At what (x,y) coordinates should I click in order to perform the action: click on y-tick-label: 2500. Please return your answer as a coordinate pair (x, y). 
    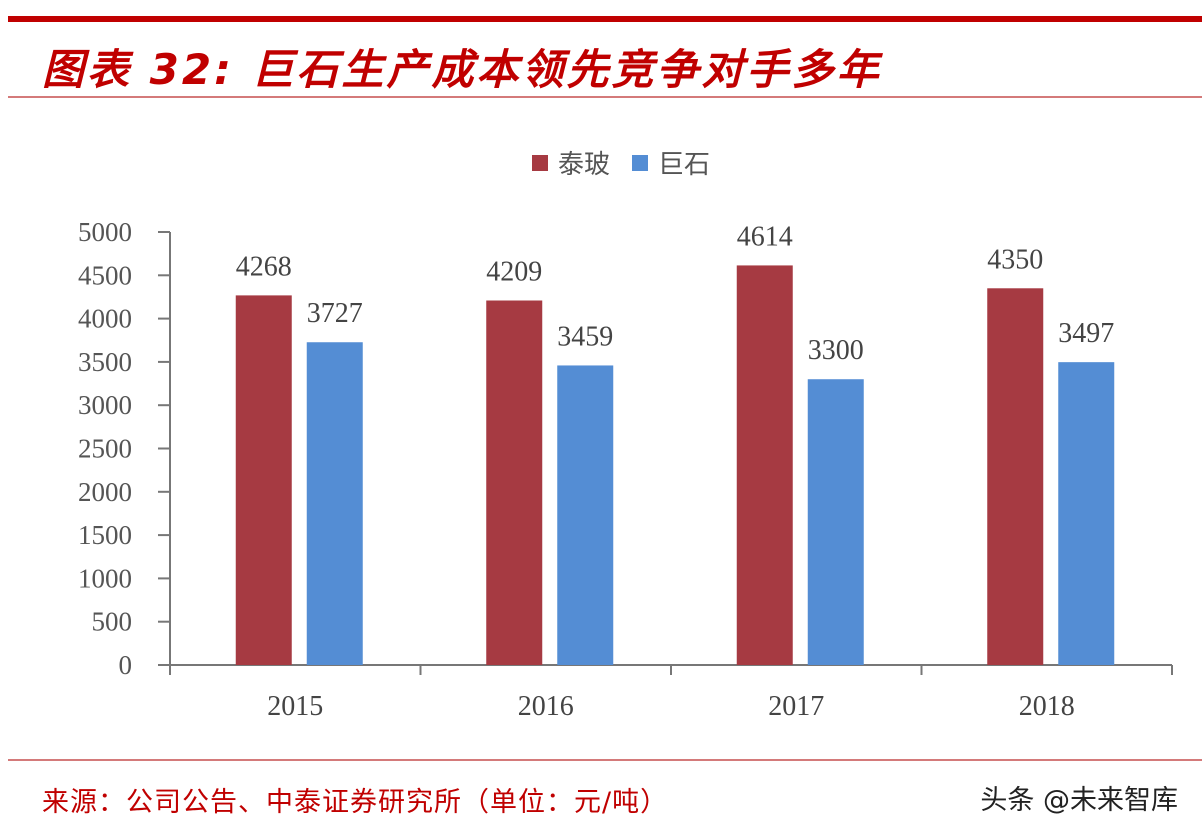
    Looking at the image, I should click on (105, 449).